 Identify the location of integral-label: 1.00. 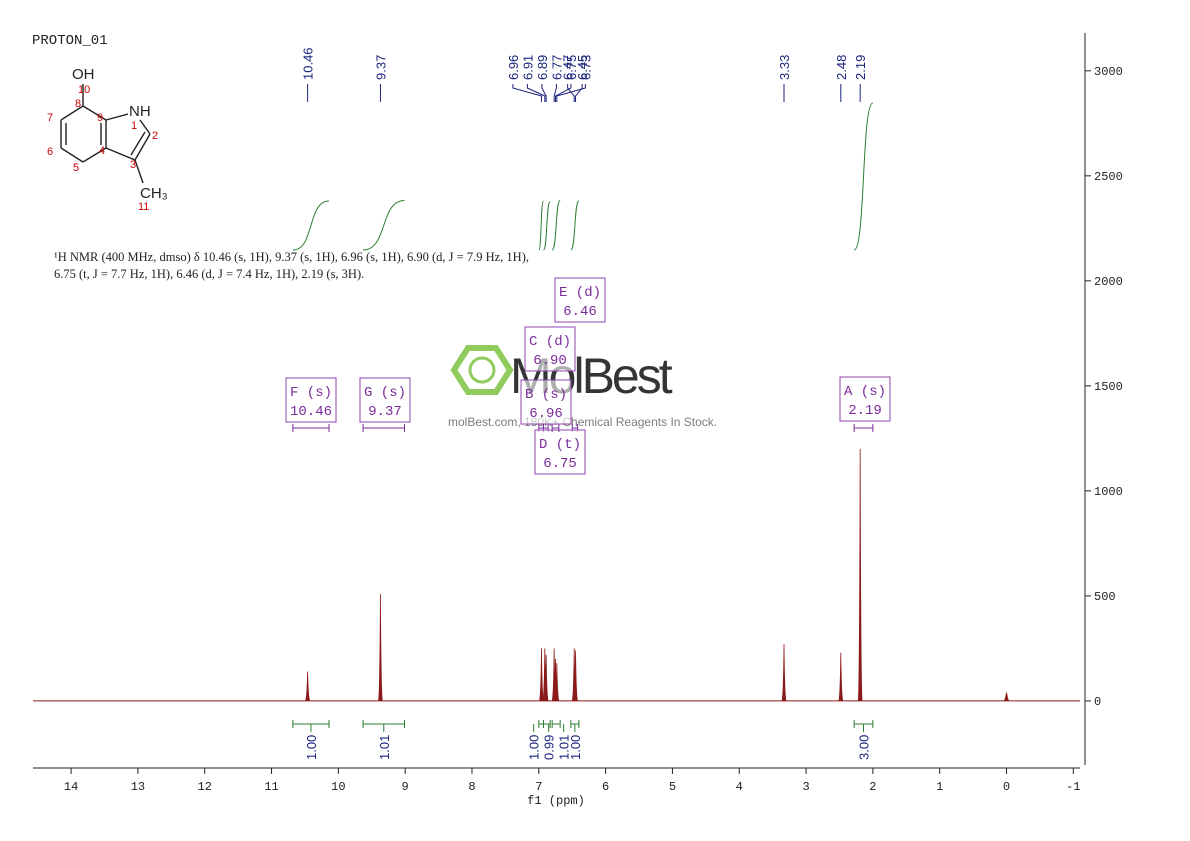
(534, 747).